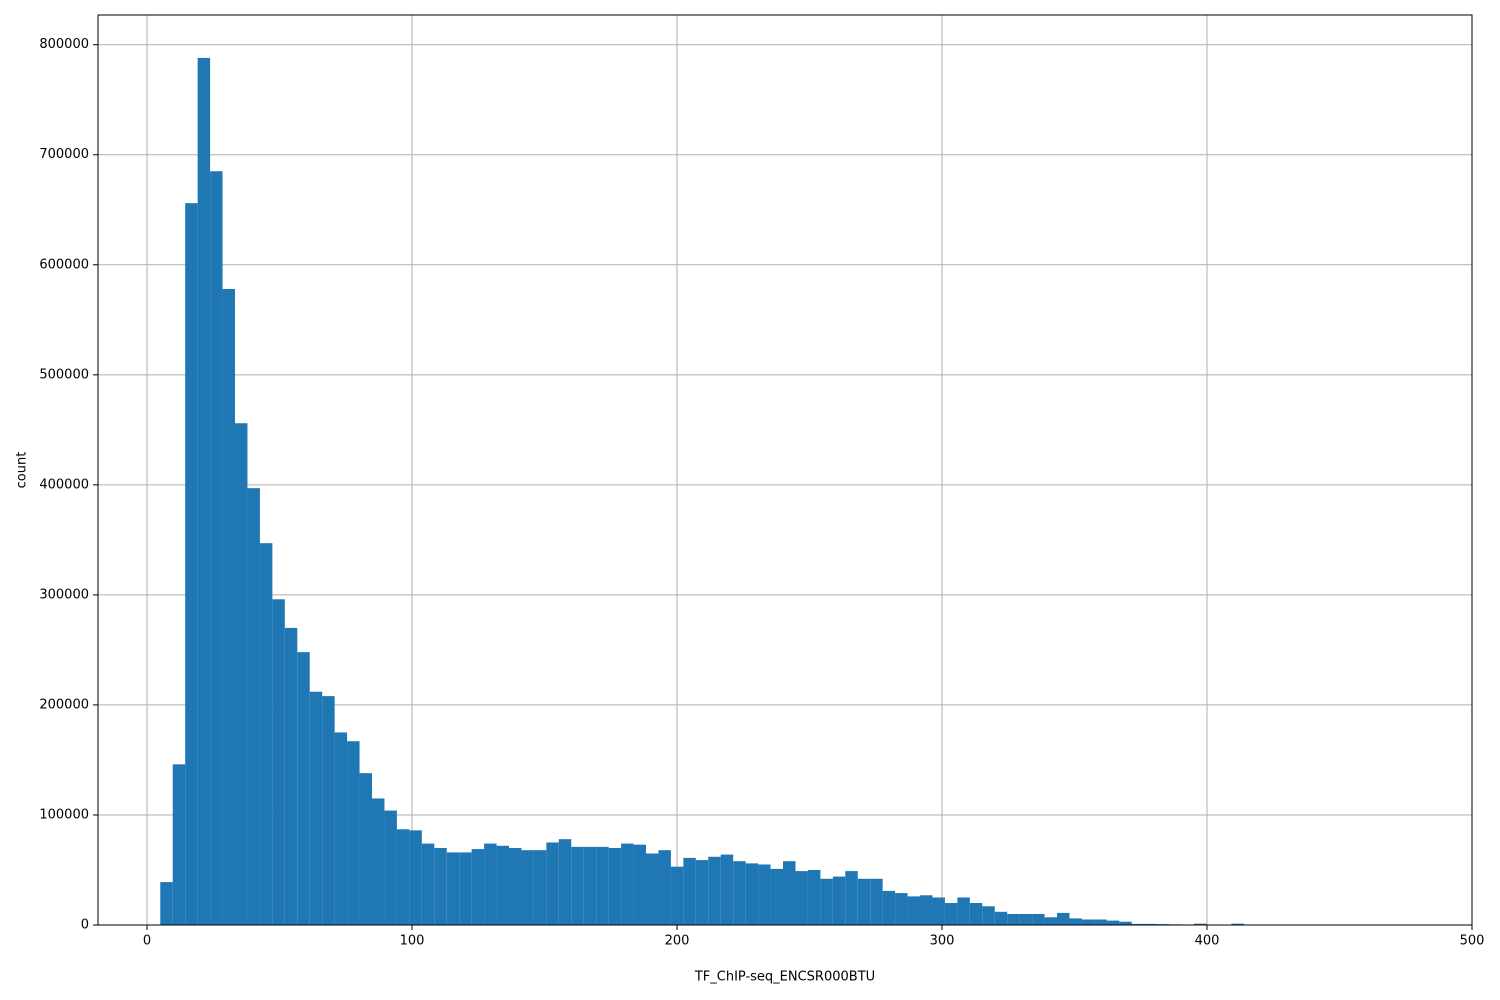 The width and height of the screenshot is (1500, 1000). I want to click on y-tick-label: 700000, so click(64, 154).